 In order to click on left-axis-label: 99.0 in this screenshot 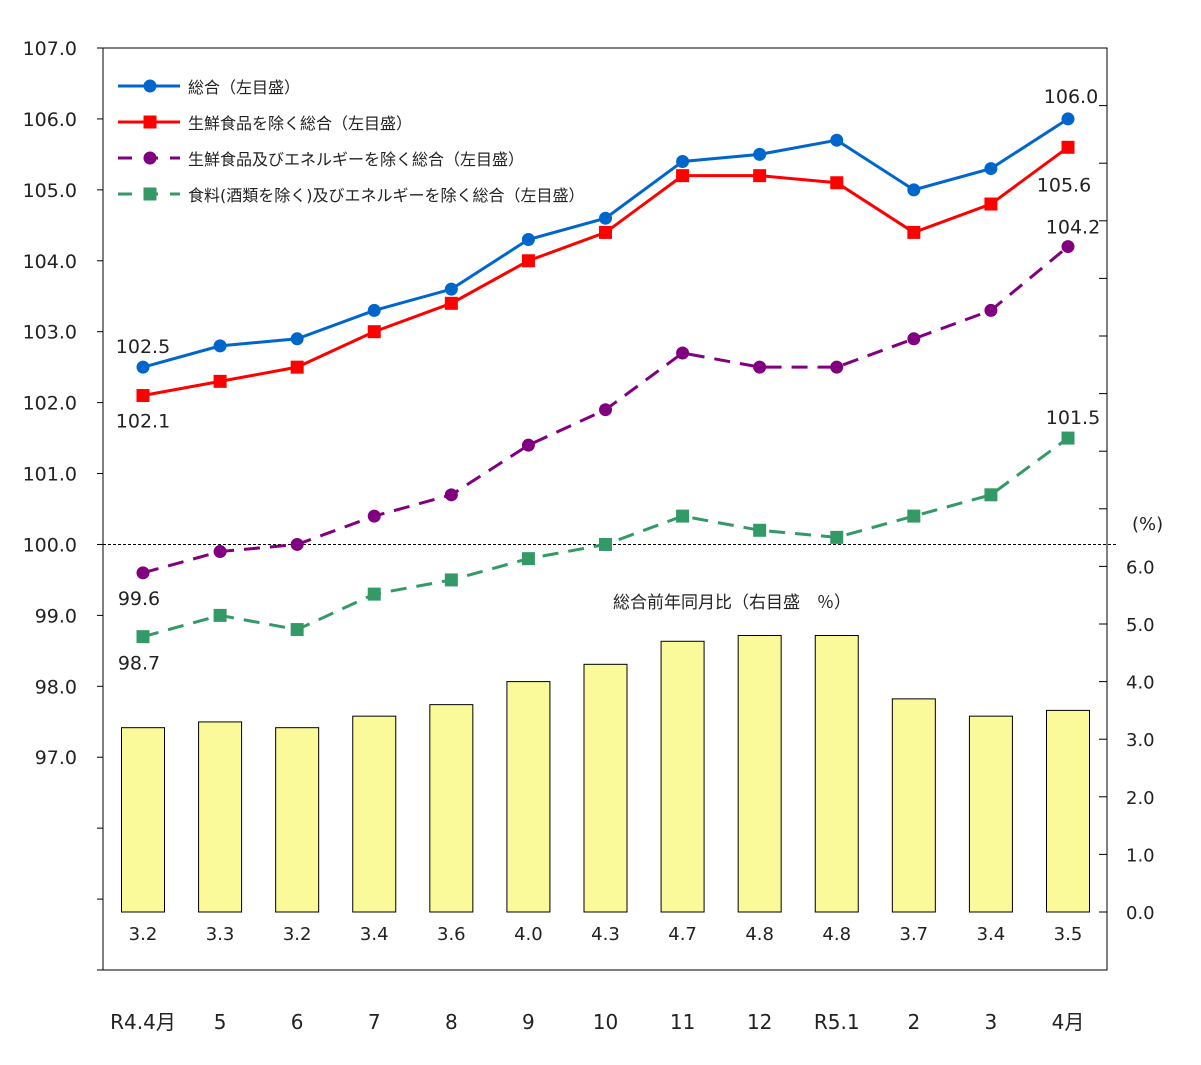, I will do `click(56, 616)`.